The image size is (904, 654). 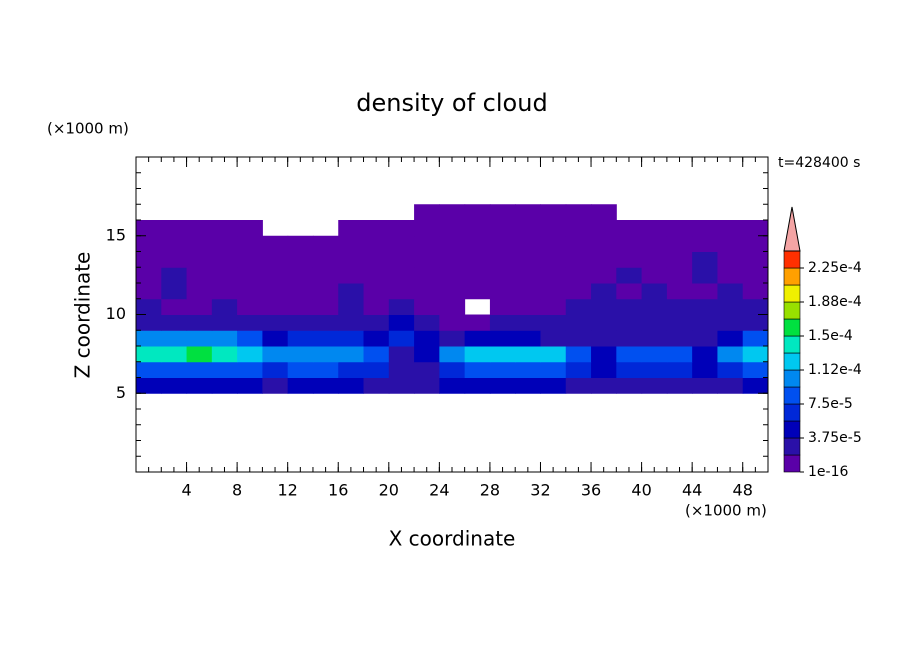 What do you see at coordinates (835, 370) in the screenshot?
I see `colorbar-tick-label: 1.12e-4` at bounding box center [835, 370].